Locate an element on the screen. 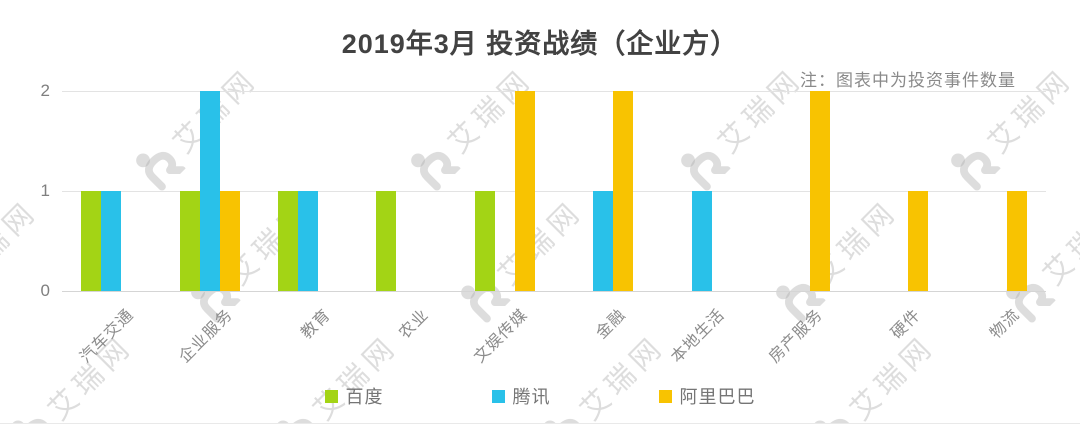  legend-item-alibaba: 阿里巴巴 is located at coordinates (707, 396).